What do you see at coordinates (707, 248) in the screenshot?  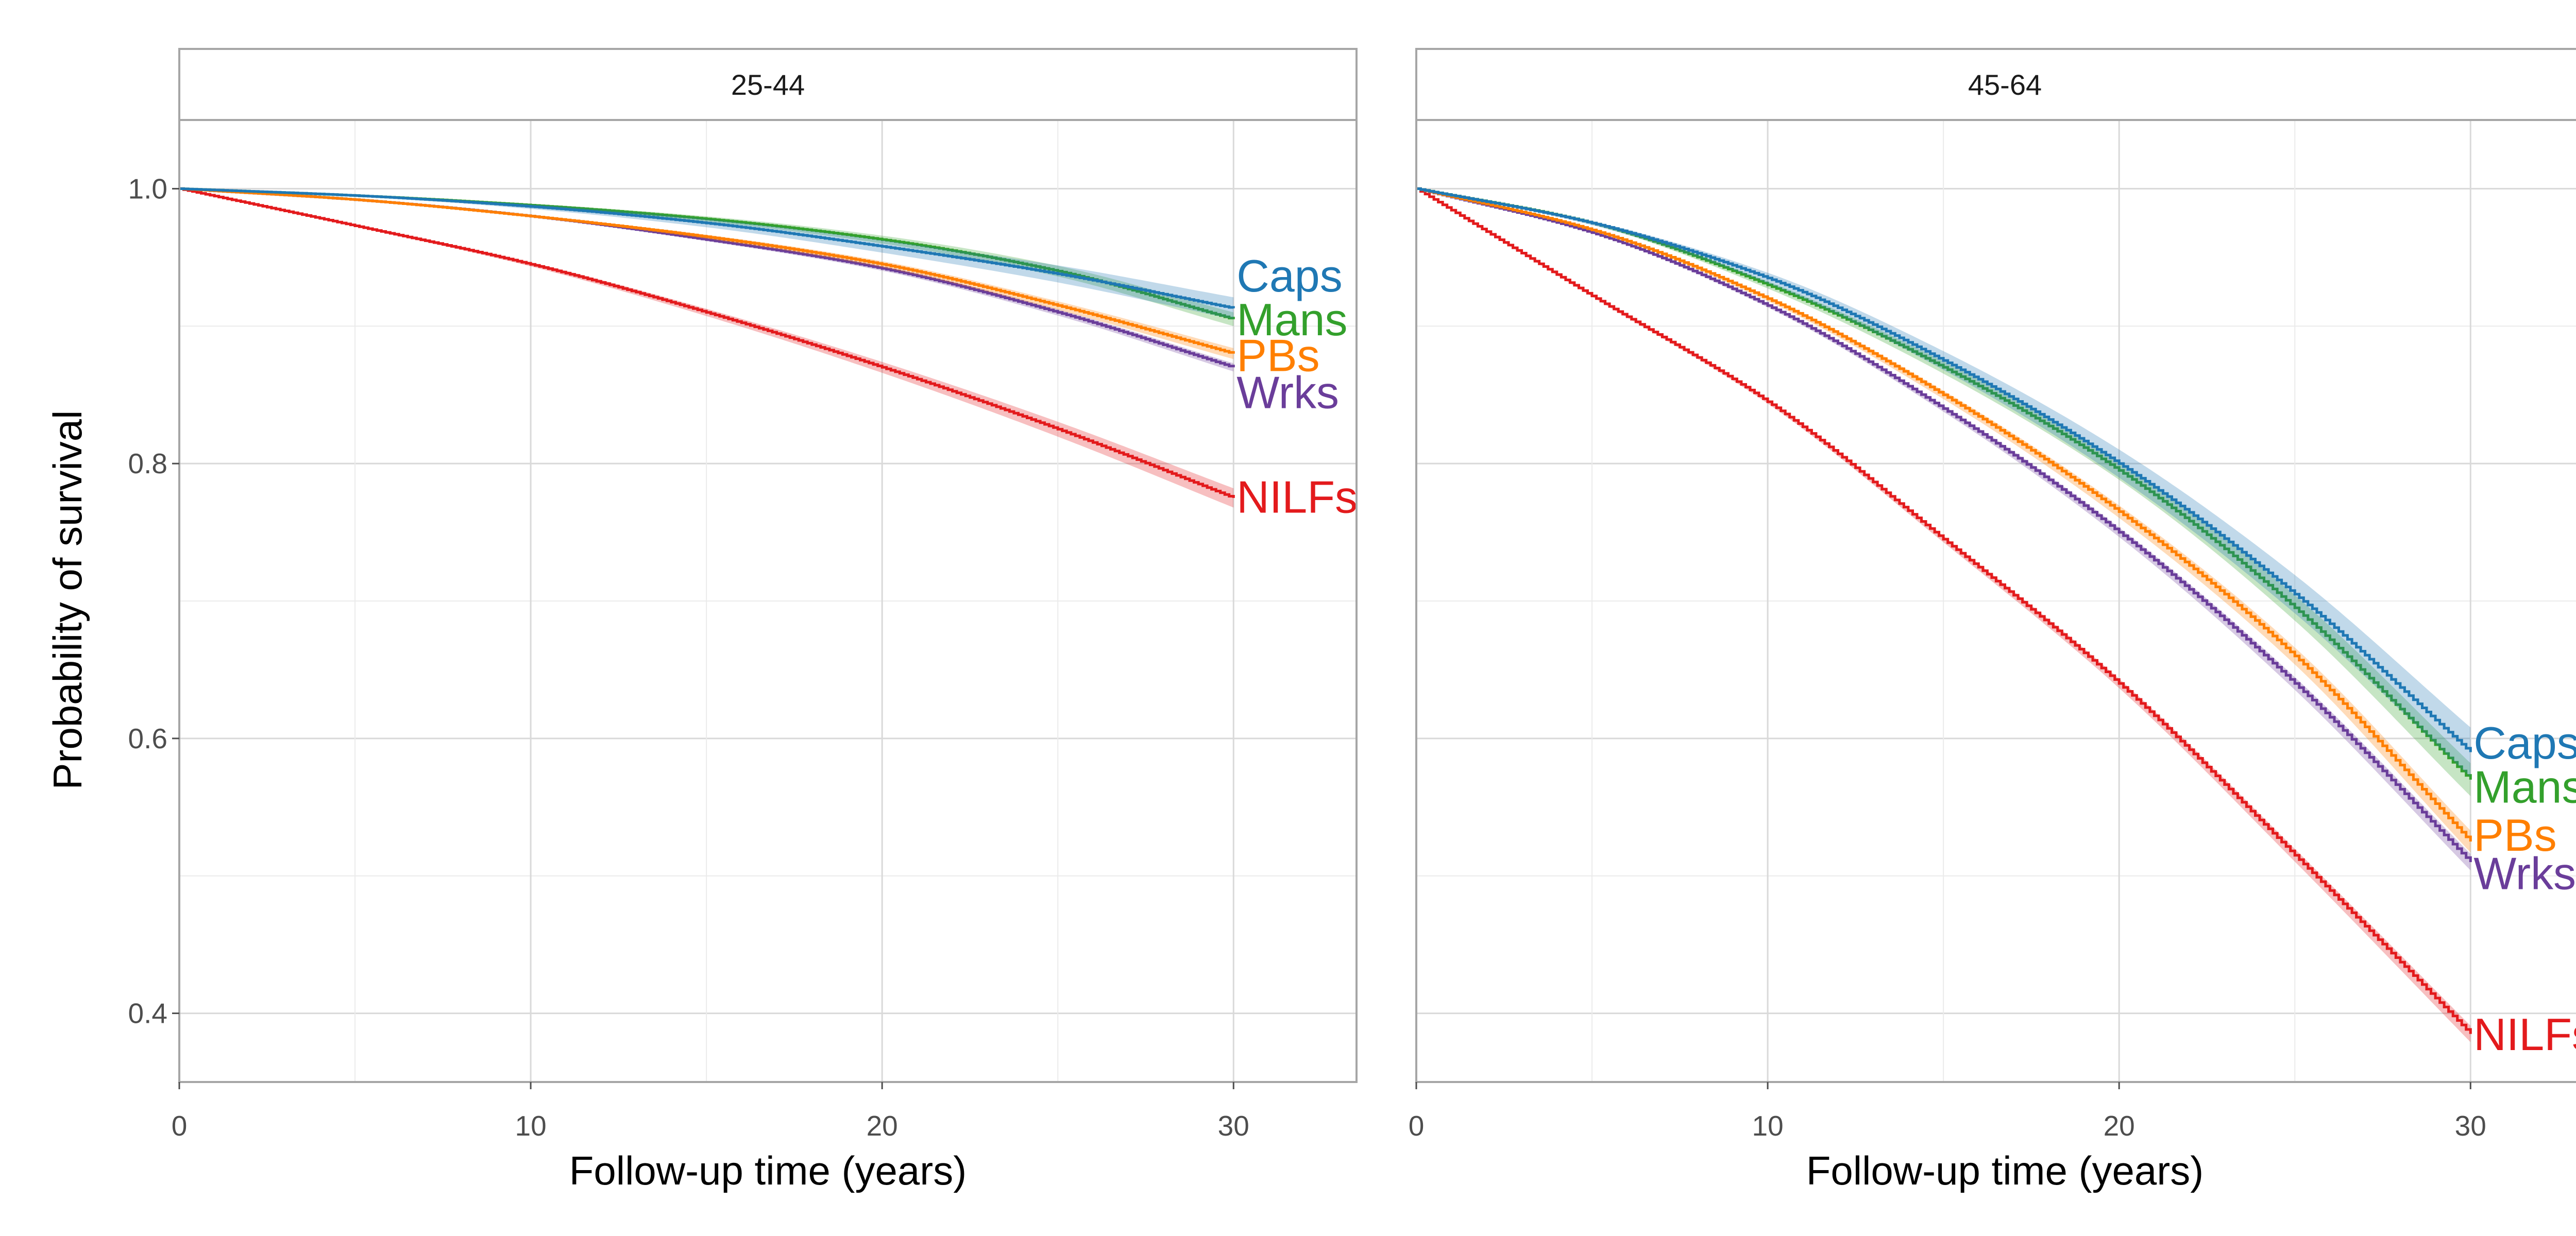 I see `survival-line-caps` at bounding box center [707, 248].